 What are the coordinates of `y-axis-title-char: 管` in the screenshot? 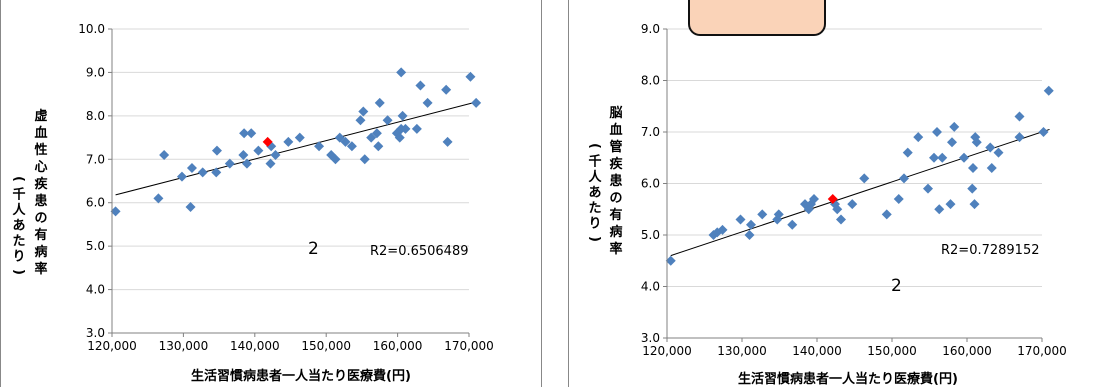 It's located at (615, 147).